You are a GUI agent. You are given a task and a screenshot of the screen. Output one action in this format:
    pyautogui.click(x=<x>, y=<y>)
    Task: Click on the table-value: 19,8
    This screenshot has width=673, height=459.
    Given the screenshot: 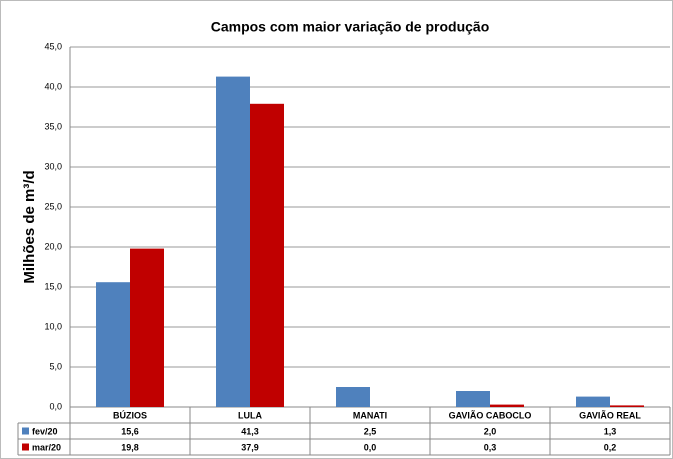 What is the action you would take?
    pyautogui.click(x=130, y=447)
    